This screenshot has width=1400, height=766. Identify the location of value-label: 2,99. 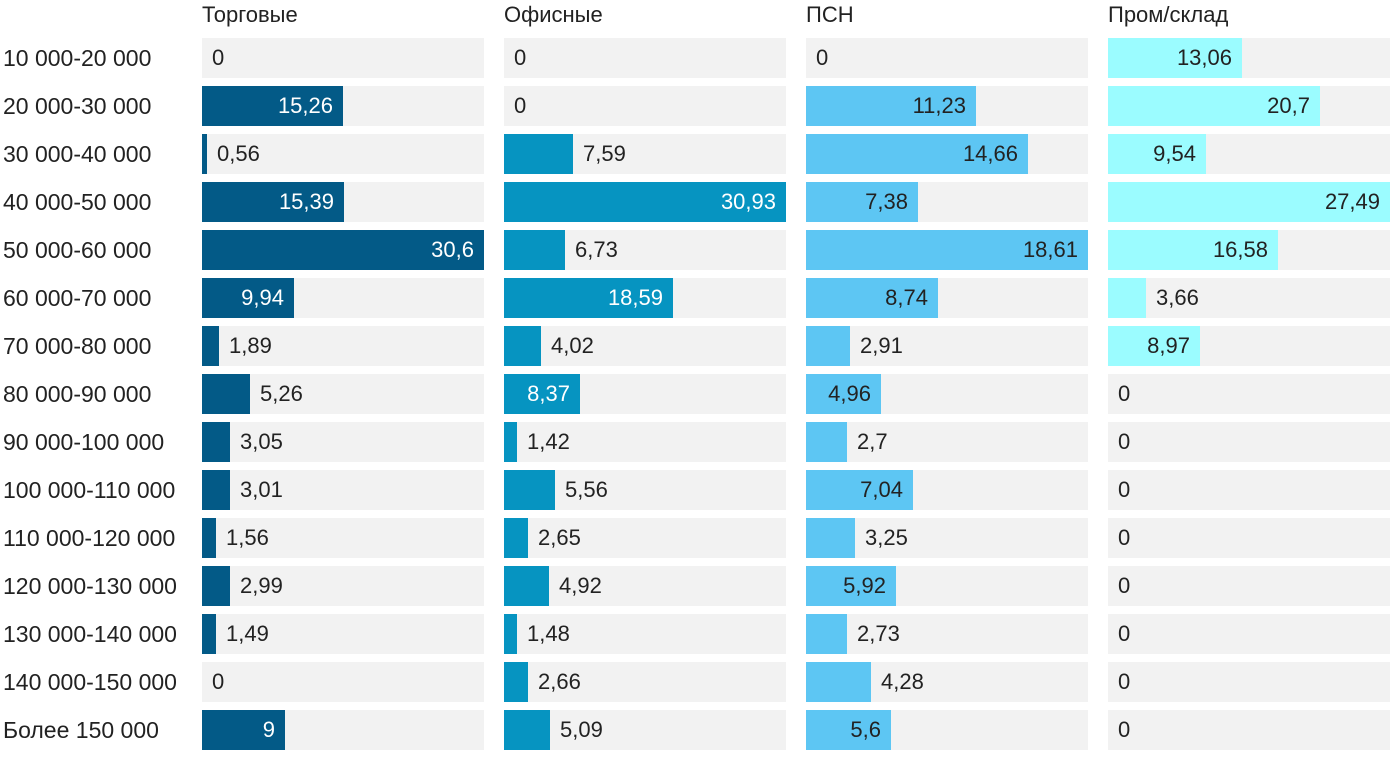
(261, 585).